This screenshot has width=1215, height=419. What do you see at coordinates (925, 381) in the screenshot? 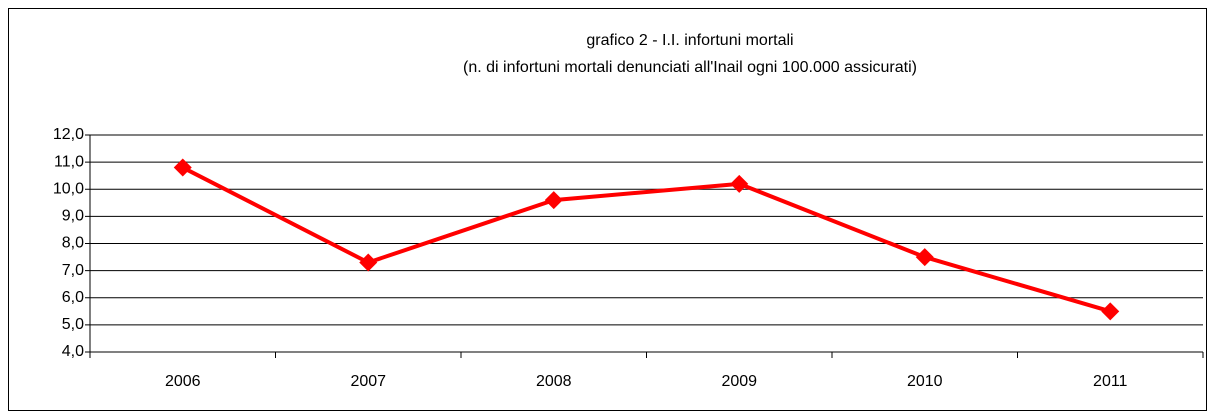
I see `x-tick-label: 2010` at bounding box center [925, 381].